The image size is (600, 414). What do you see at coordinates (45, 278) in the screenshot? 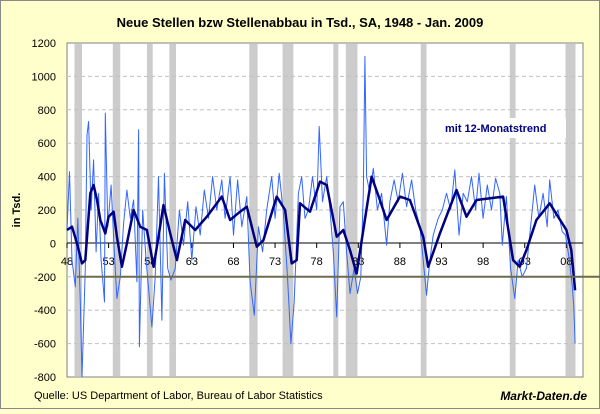
I see `y-tick-label: -200` at bounding box center [45, 278].